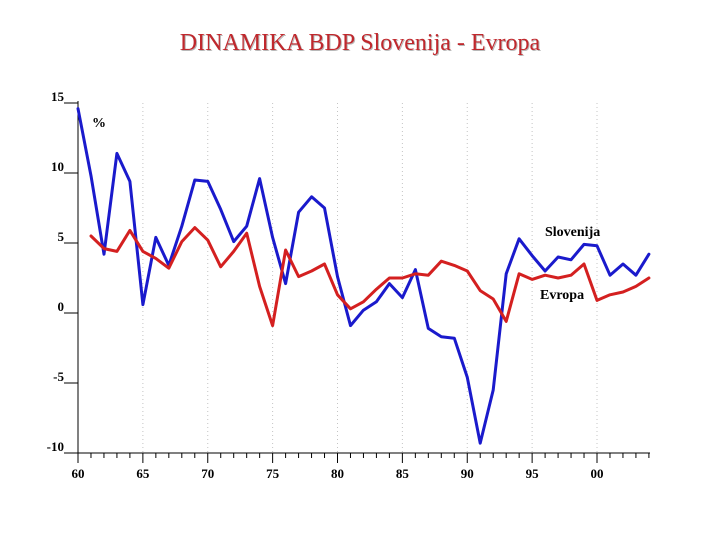 The height and width of the screenshot is (540, 720). I want to click on x-tick-label: 75, so click(273, 473).